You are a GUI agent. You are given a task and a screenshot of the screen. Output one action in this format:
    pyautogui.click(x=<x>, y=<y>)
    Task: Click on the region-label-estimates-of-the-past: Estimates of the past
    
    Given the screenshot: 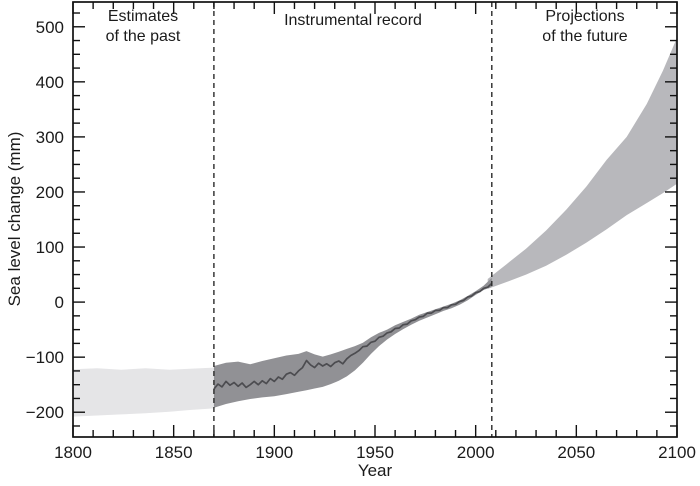 What is the action you would take?
    pyautogui.click(x=143, y=26)
    